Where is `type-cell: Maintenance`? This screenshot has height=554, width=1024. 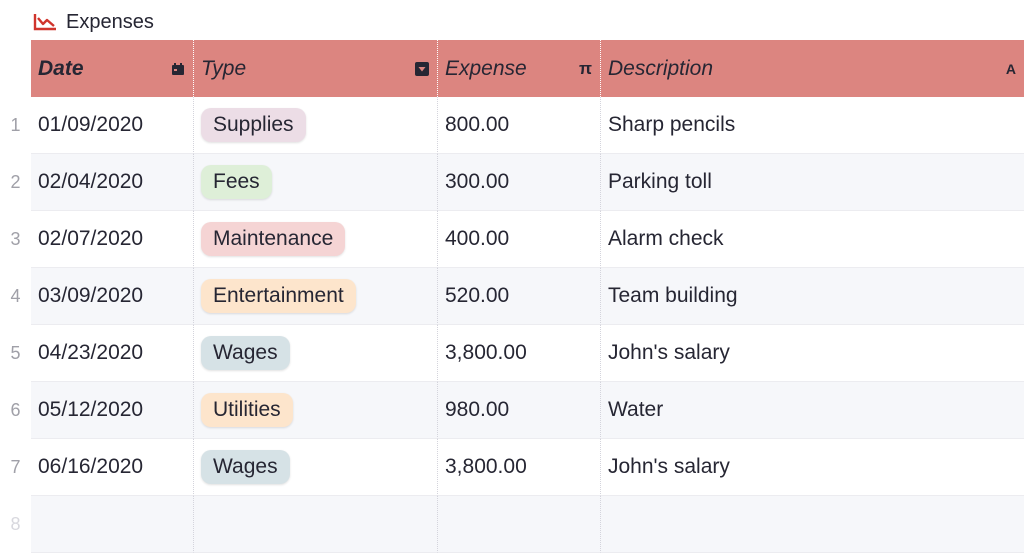
type-cell: Maintenance is located at coordinates (316, 239).